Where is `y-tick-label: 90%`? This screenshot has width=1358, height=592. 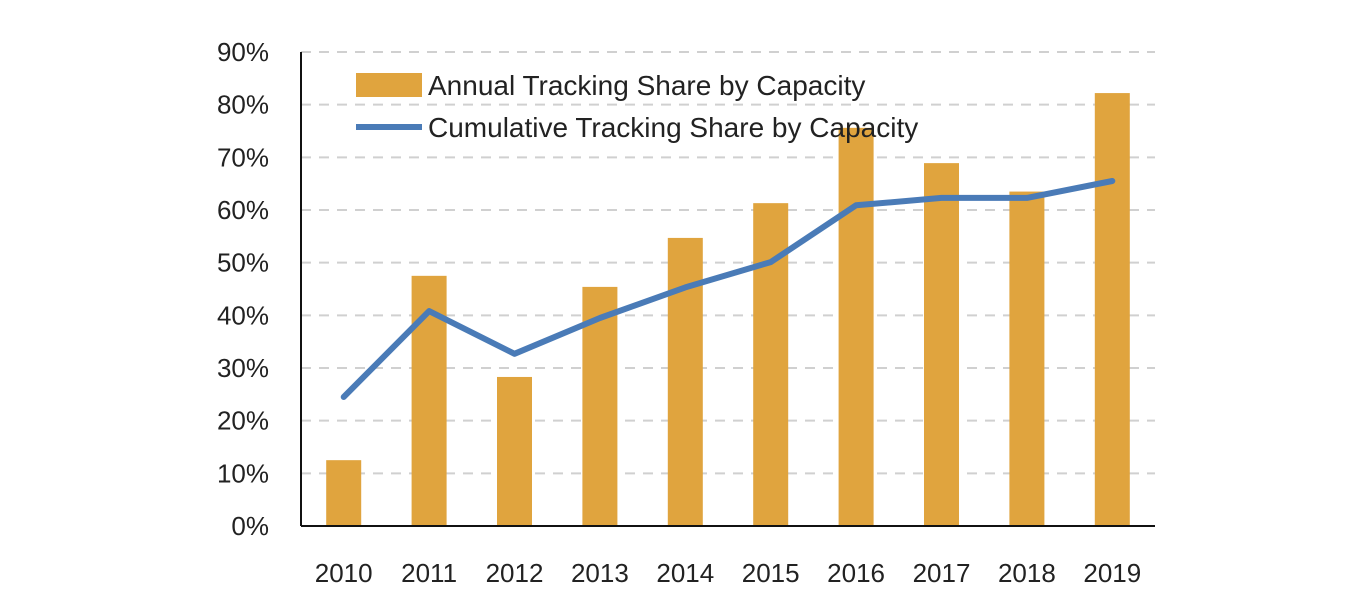
y-tick-label: 90% is located at coordinates (243, 52).